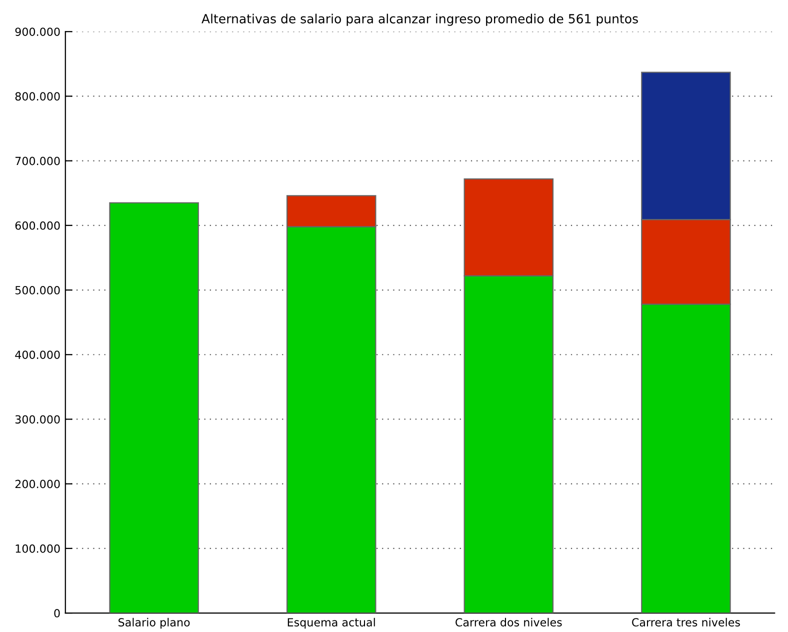 The image size is (788, 632). What do you see at coordinates (420, 20) in the screenshot?
I see `chart-title: Alternativas de salario para alcanzar ingreso promedio de 561 puntos` at bounding box center [420, 20].